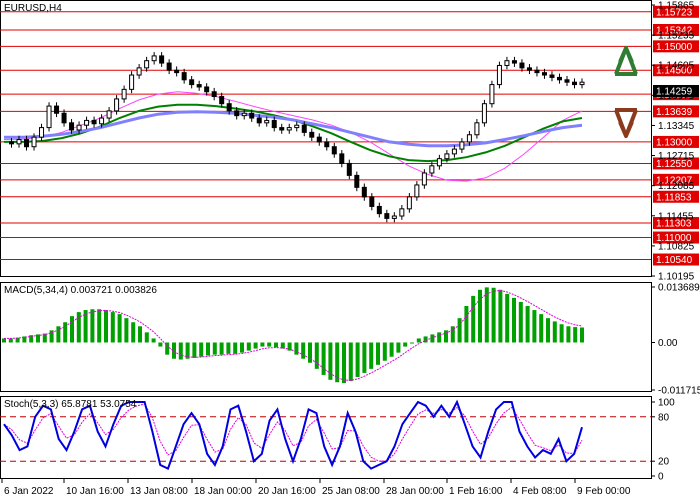  I want to click on macd-tick-label: -0.011715, so click(679, 391).